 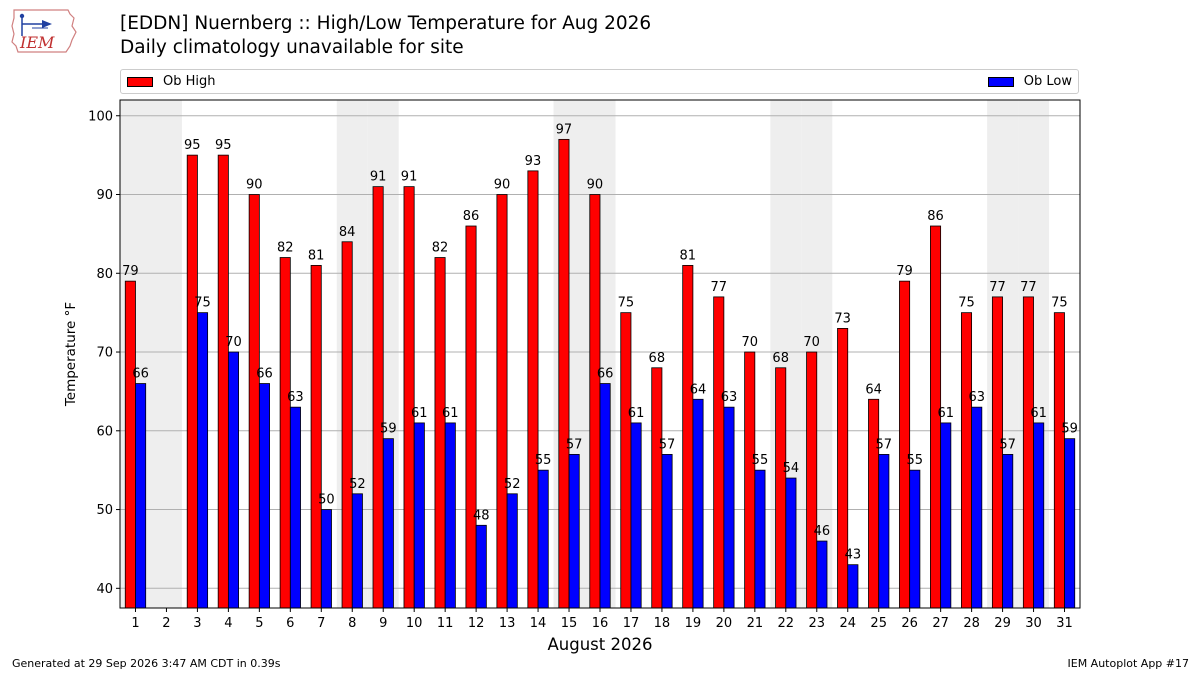 I want to click on x-tick-label-31: 31, so click(x=1064, y=623).